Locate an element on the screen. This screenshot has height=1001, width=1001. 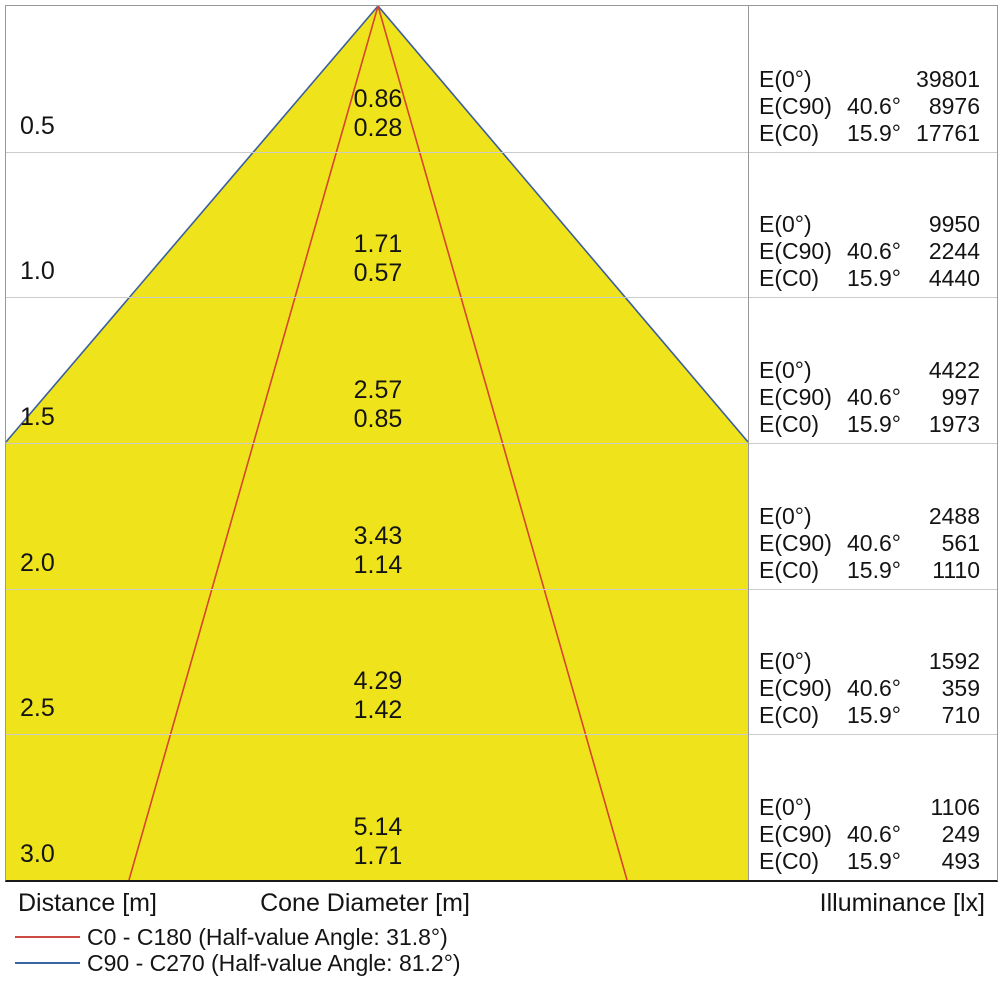
legend-label-c0: C0 - C180 (Half-value Angle: 31.8°) is located at coordinates (267, 936).